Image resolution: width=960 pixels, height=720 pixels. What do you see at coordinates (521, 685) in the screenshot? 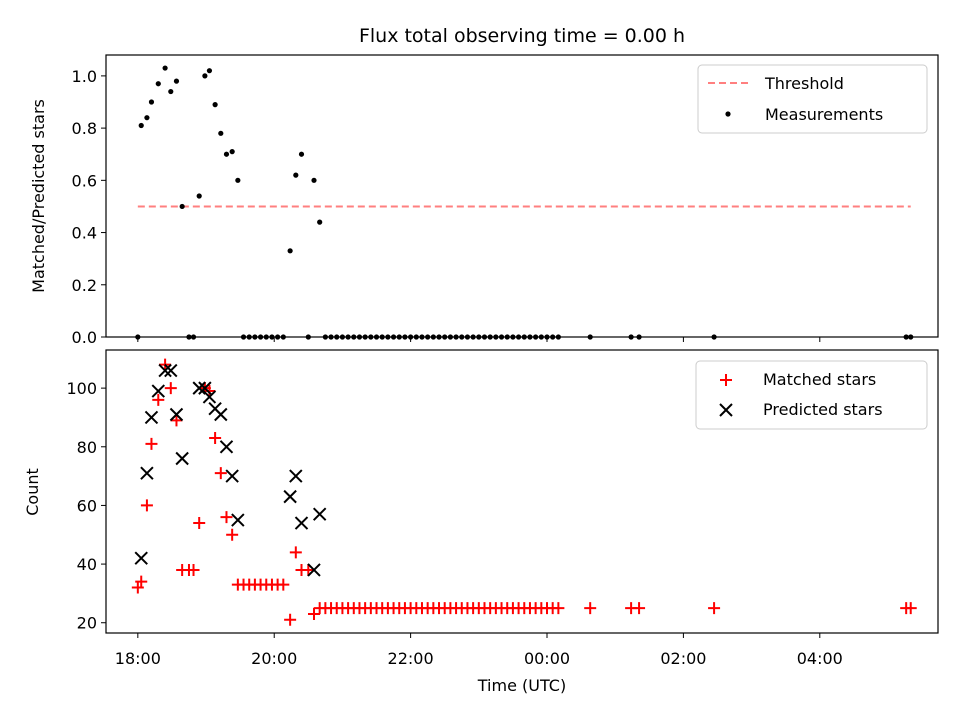
I see `bottom-chart-x-axis-label: Time (UTC)` at bounding box center [521, 685].